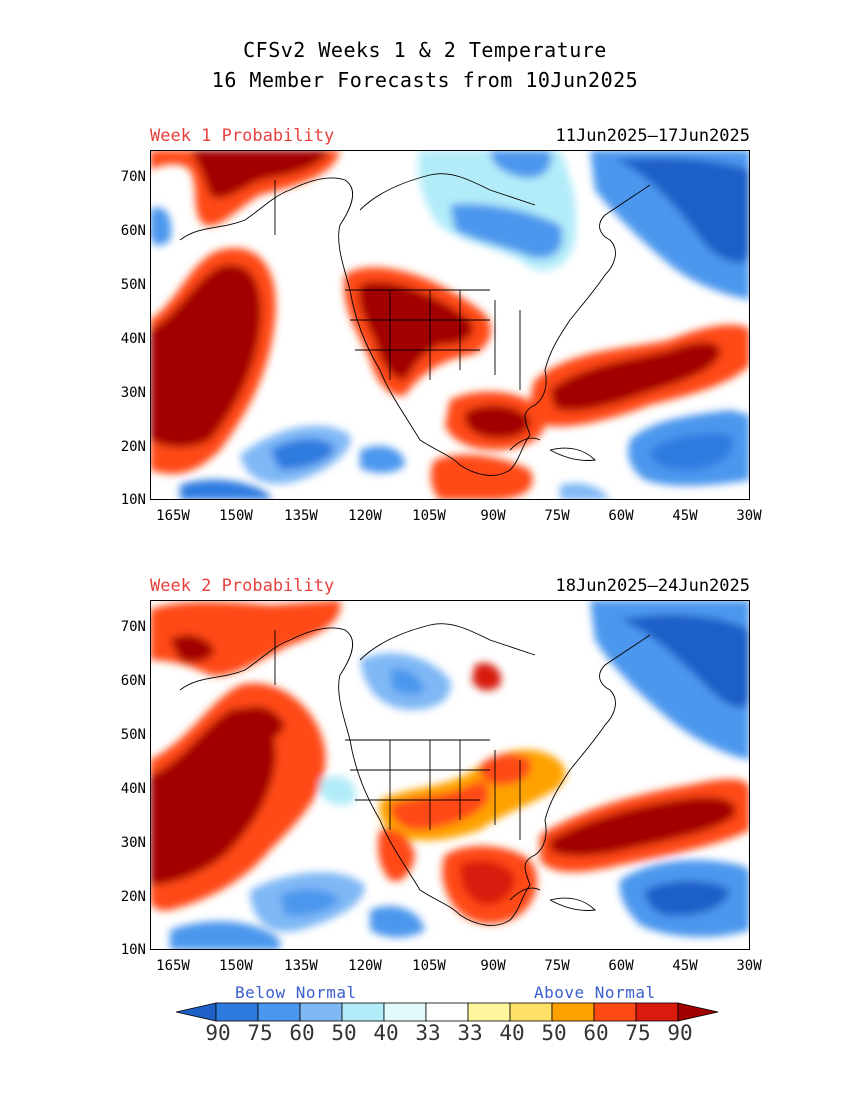  What do you see at coordinates (133, 789) in the screenshot?
I see `week2-lat-40n: 40N` at bounding box center [133, 789].